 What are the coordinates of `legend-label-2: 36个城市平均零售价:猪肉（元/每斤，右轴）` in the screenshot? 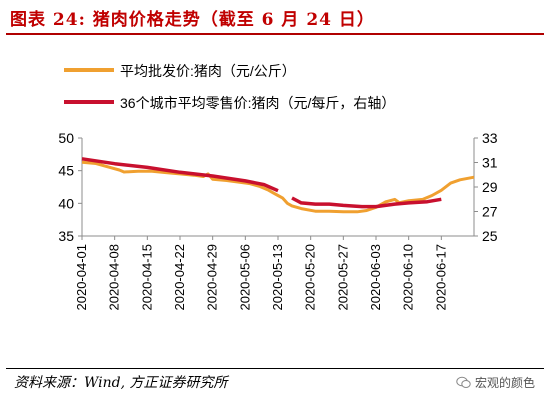 It's located at (257, 103).